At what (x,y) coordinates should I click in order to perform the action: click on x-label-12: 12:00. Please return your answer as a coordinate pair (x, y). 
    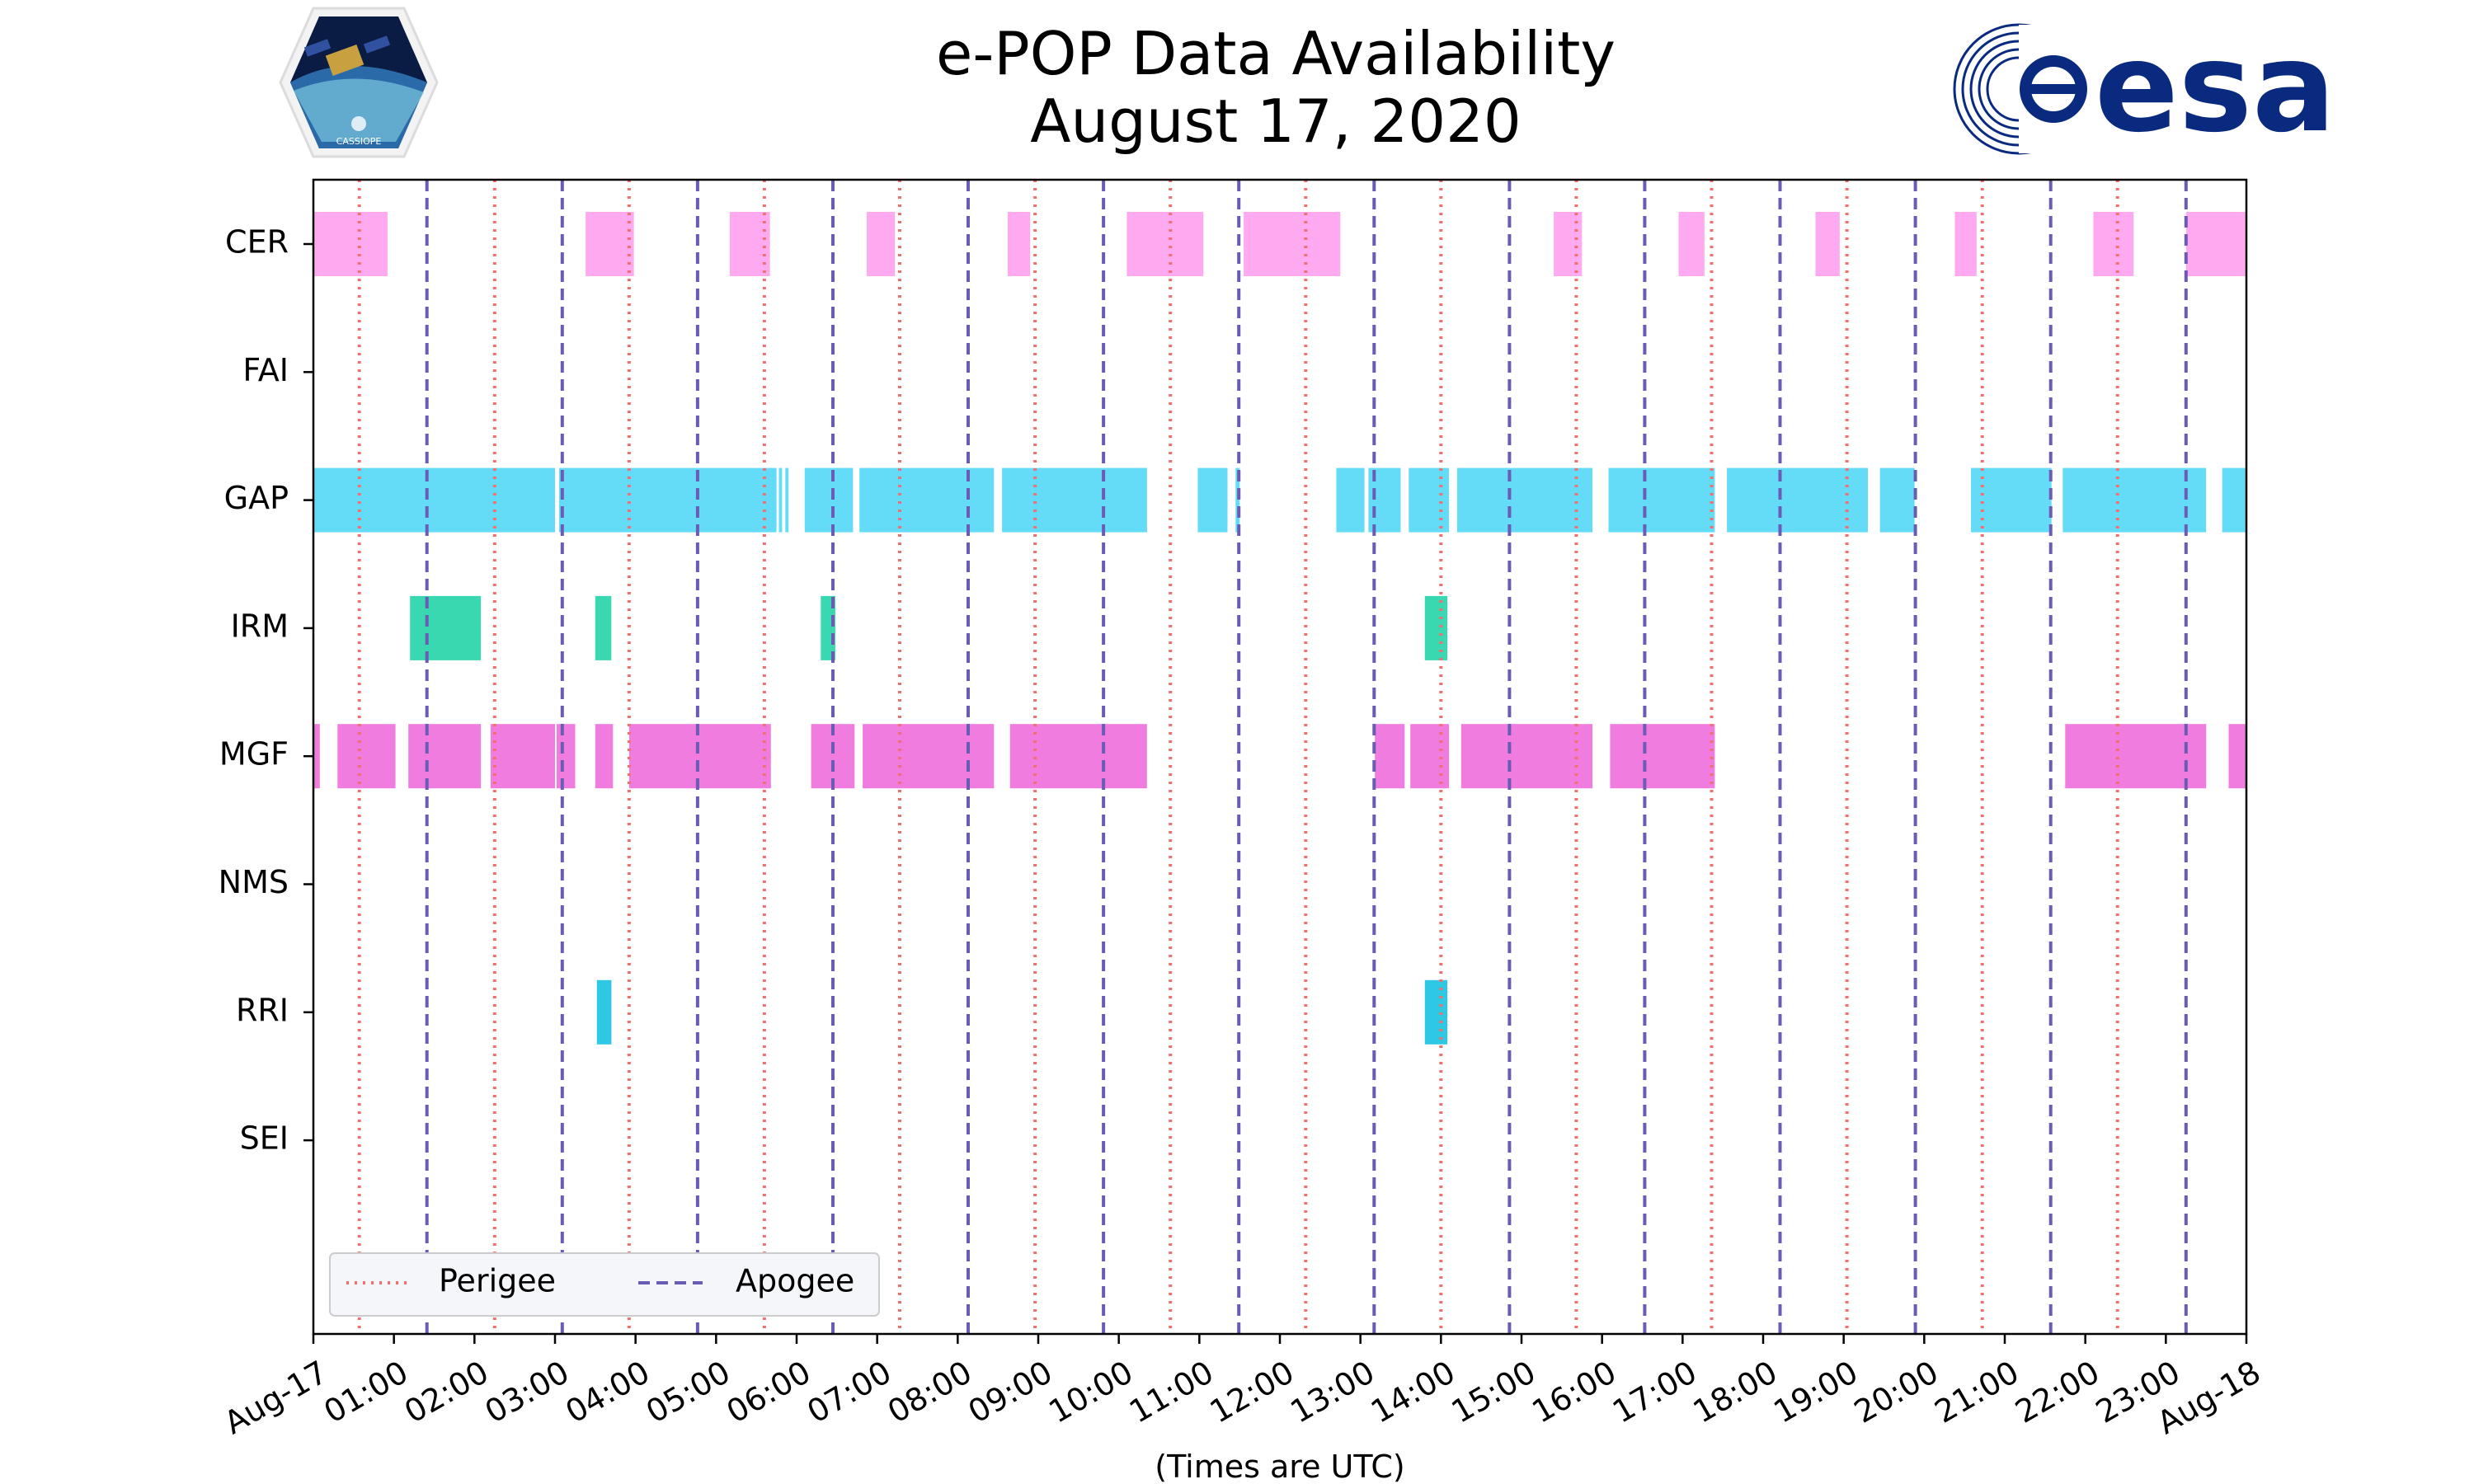
    Looking at the image, I should click on (1252, 1392).